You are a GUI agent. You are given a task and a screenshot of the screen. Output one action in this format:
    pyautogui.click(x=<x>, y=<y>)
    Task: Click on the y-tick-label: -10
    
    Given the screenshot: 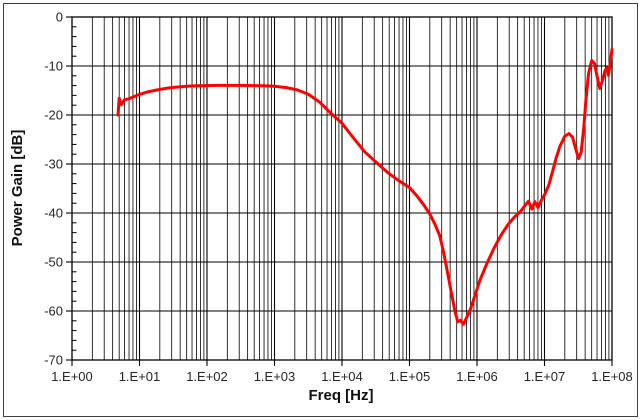 What is the action you would take?
    pyautogui.click(x=53, y=66)
    